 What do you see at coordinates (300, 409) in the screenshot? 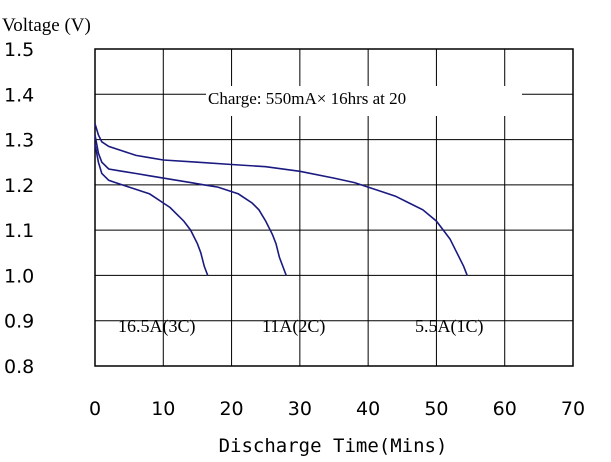
I see `x-tick-label: 30` at bounding box center [300, 409].